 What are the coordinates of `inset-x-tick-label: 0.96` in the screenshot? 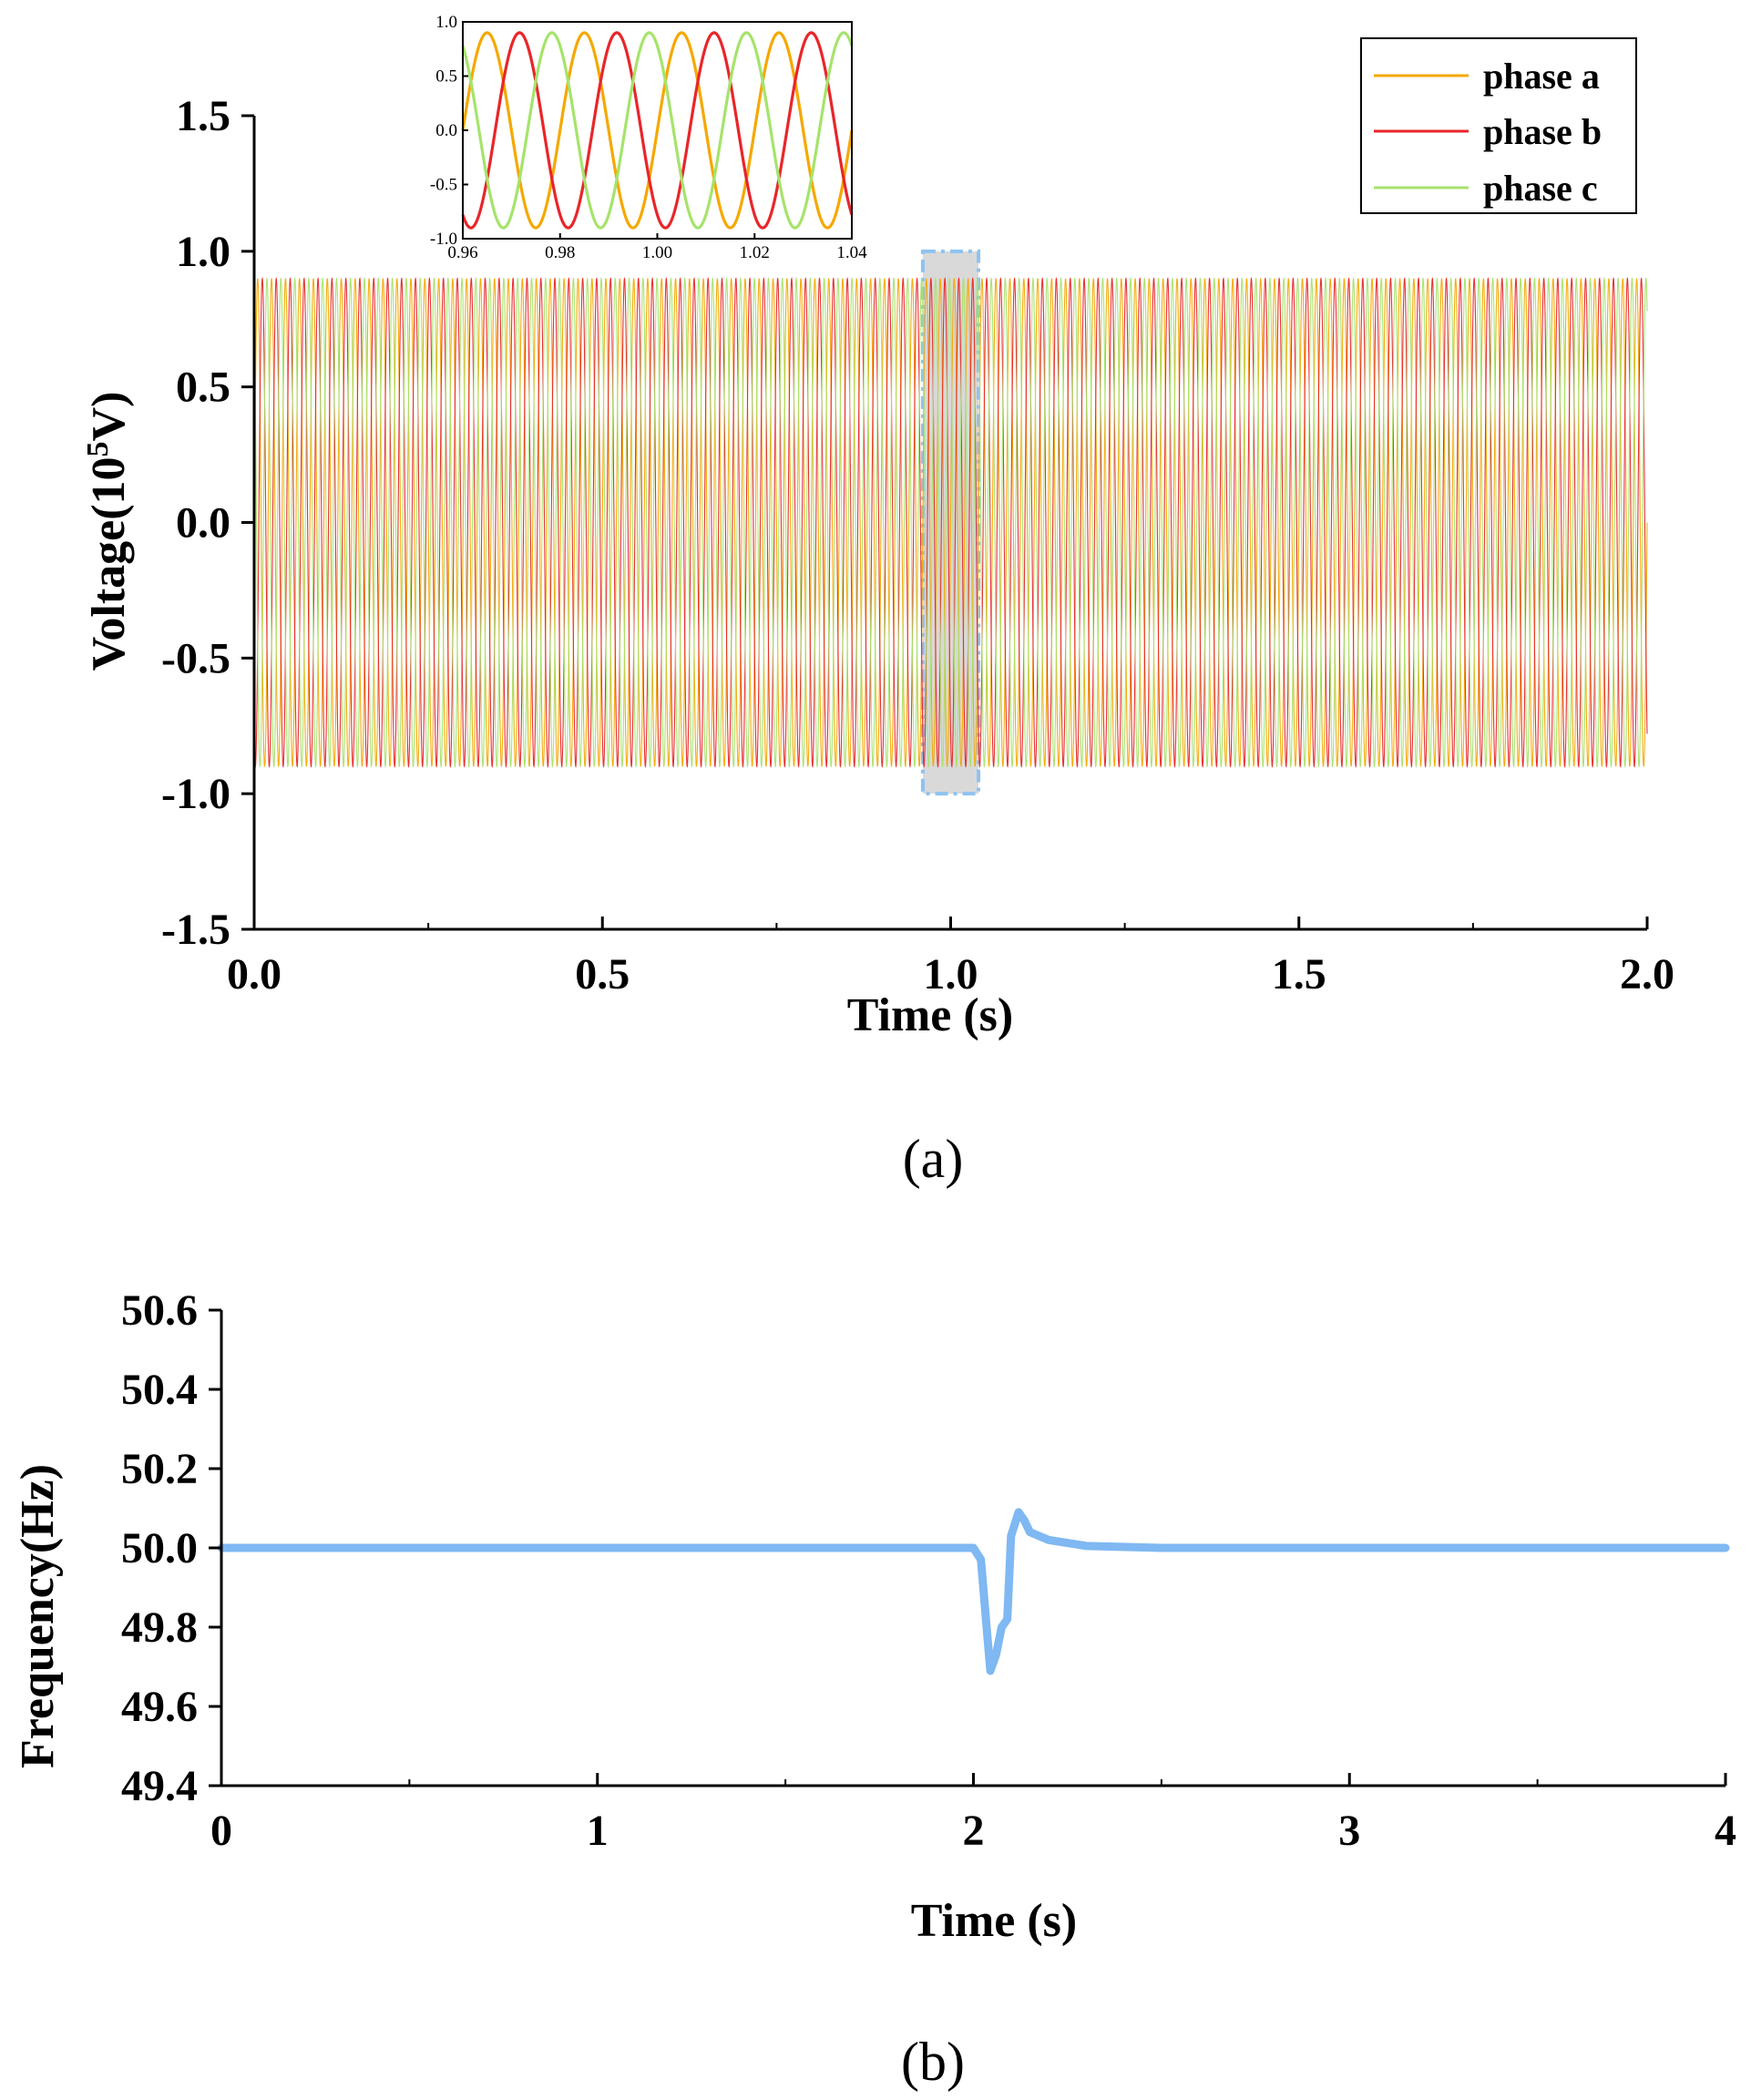 It's located at (462, 253).